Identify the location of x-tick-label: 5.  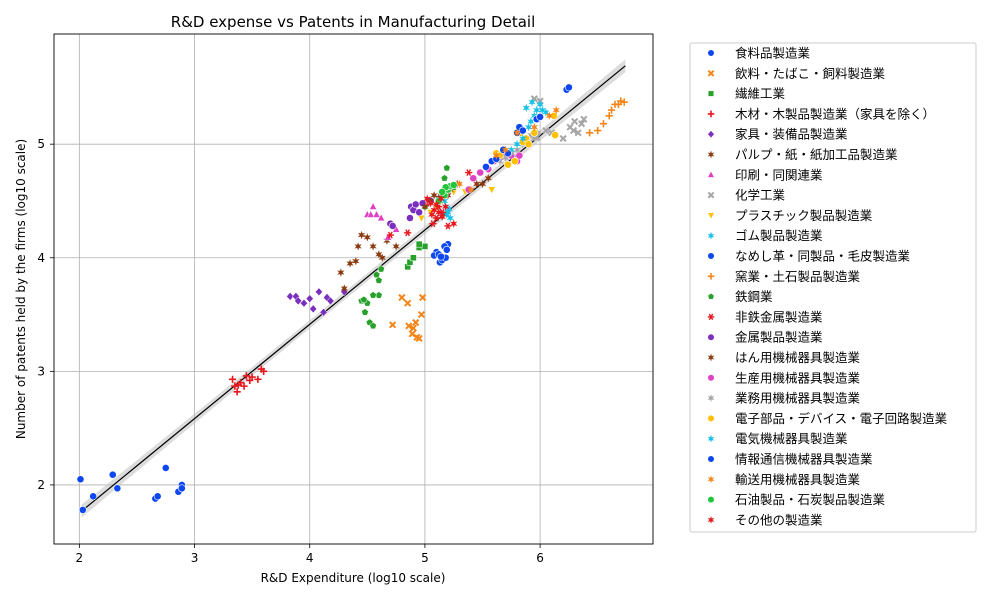
(425, 558).